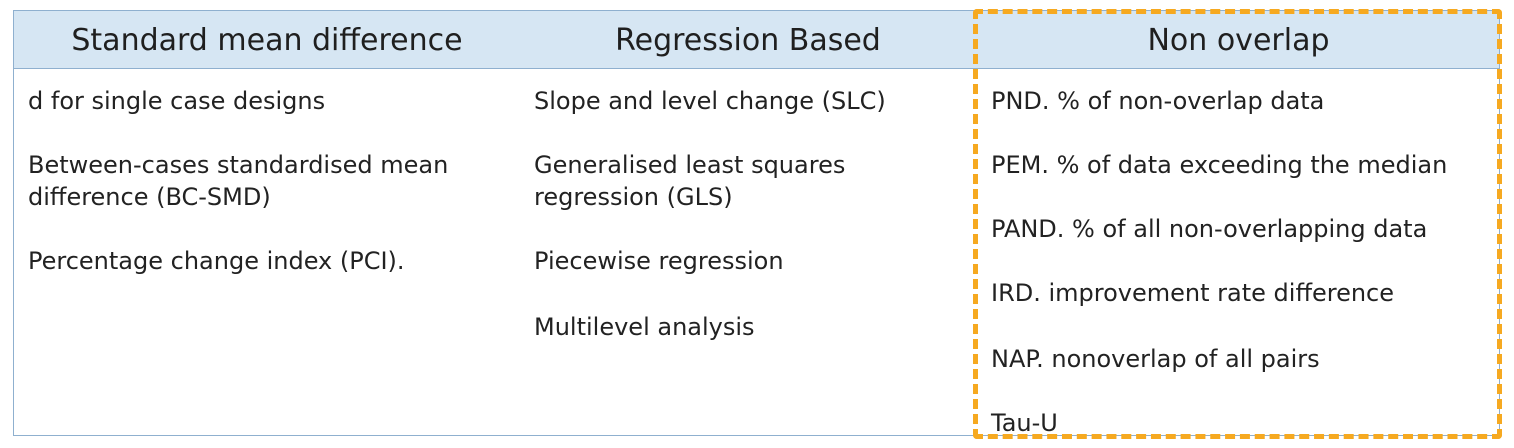  I want to click on list-item: d for single case designs, so click(177, 101).